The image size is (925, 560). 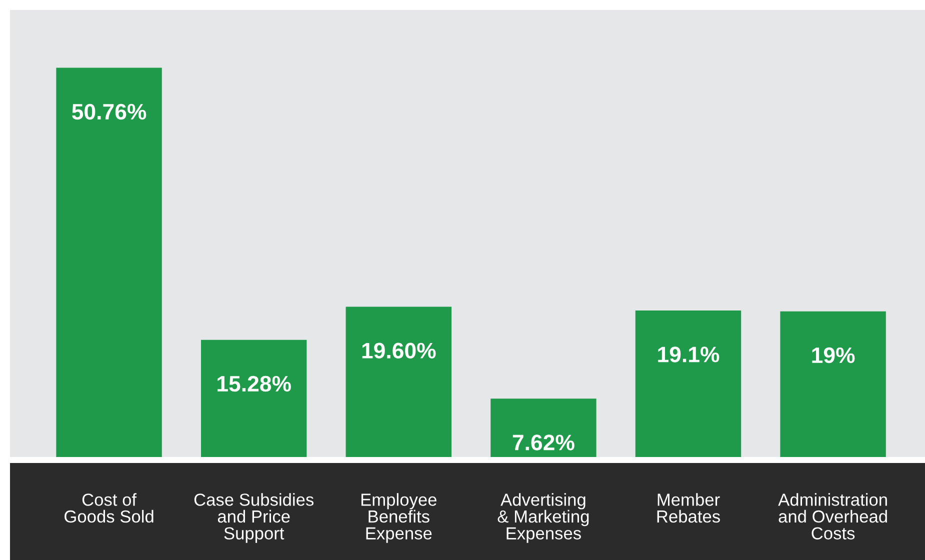 What do you see at coordinates (109, 112) in the screenshot?
I see `data-label: 50.76%` at bounding box center [109, 112].